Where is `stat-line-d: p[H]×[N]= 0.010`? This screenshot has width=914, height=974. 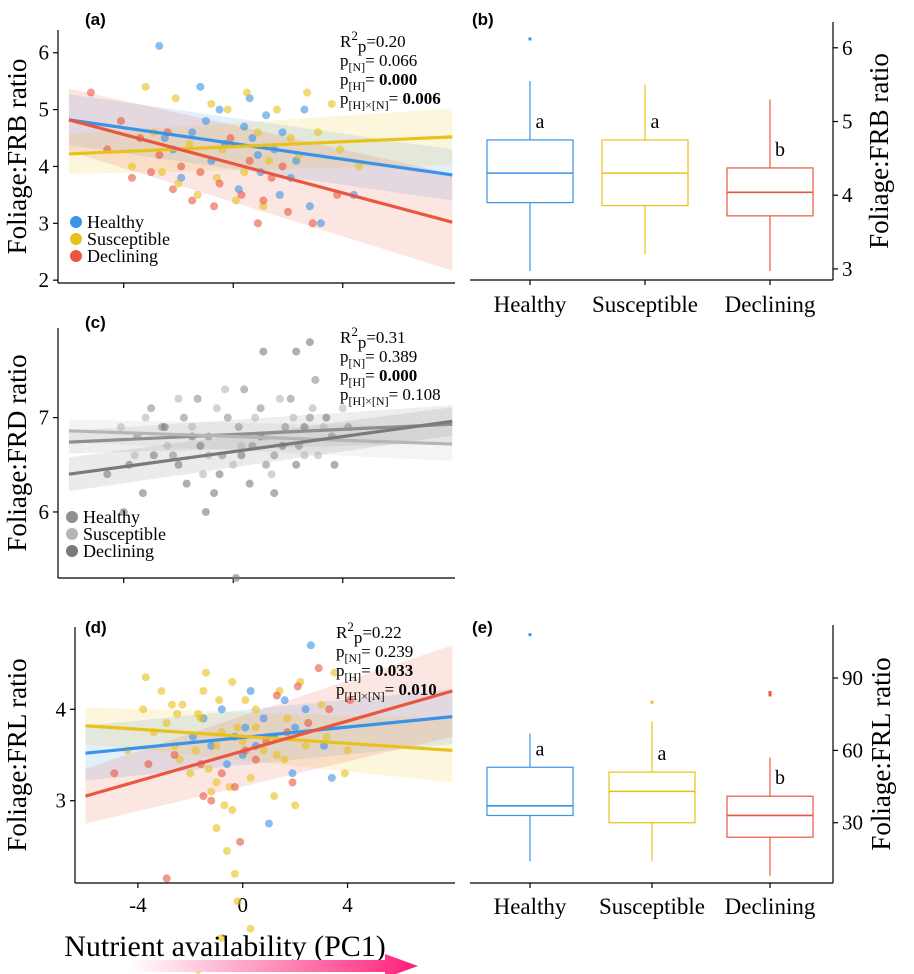
stat-line-d: p[H]×[N]= 0.010 is located at coordinates (386, 691).